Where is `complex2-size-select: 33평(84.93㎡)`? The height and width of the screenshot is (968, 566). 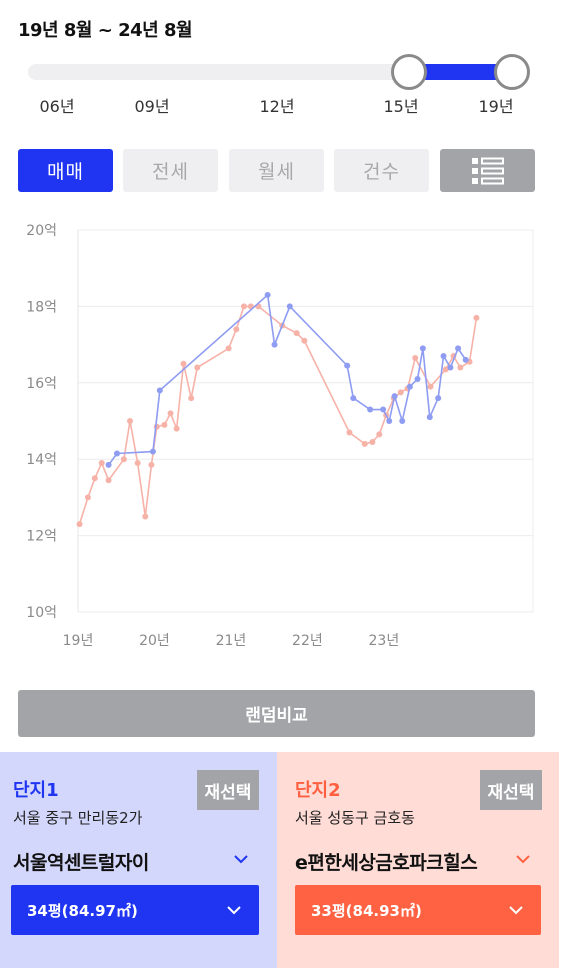
complex2-size-select: 33평(84.93㎡) is located at coordinates (418, 910).